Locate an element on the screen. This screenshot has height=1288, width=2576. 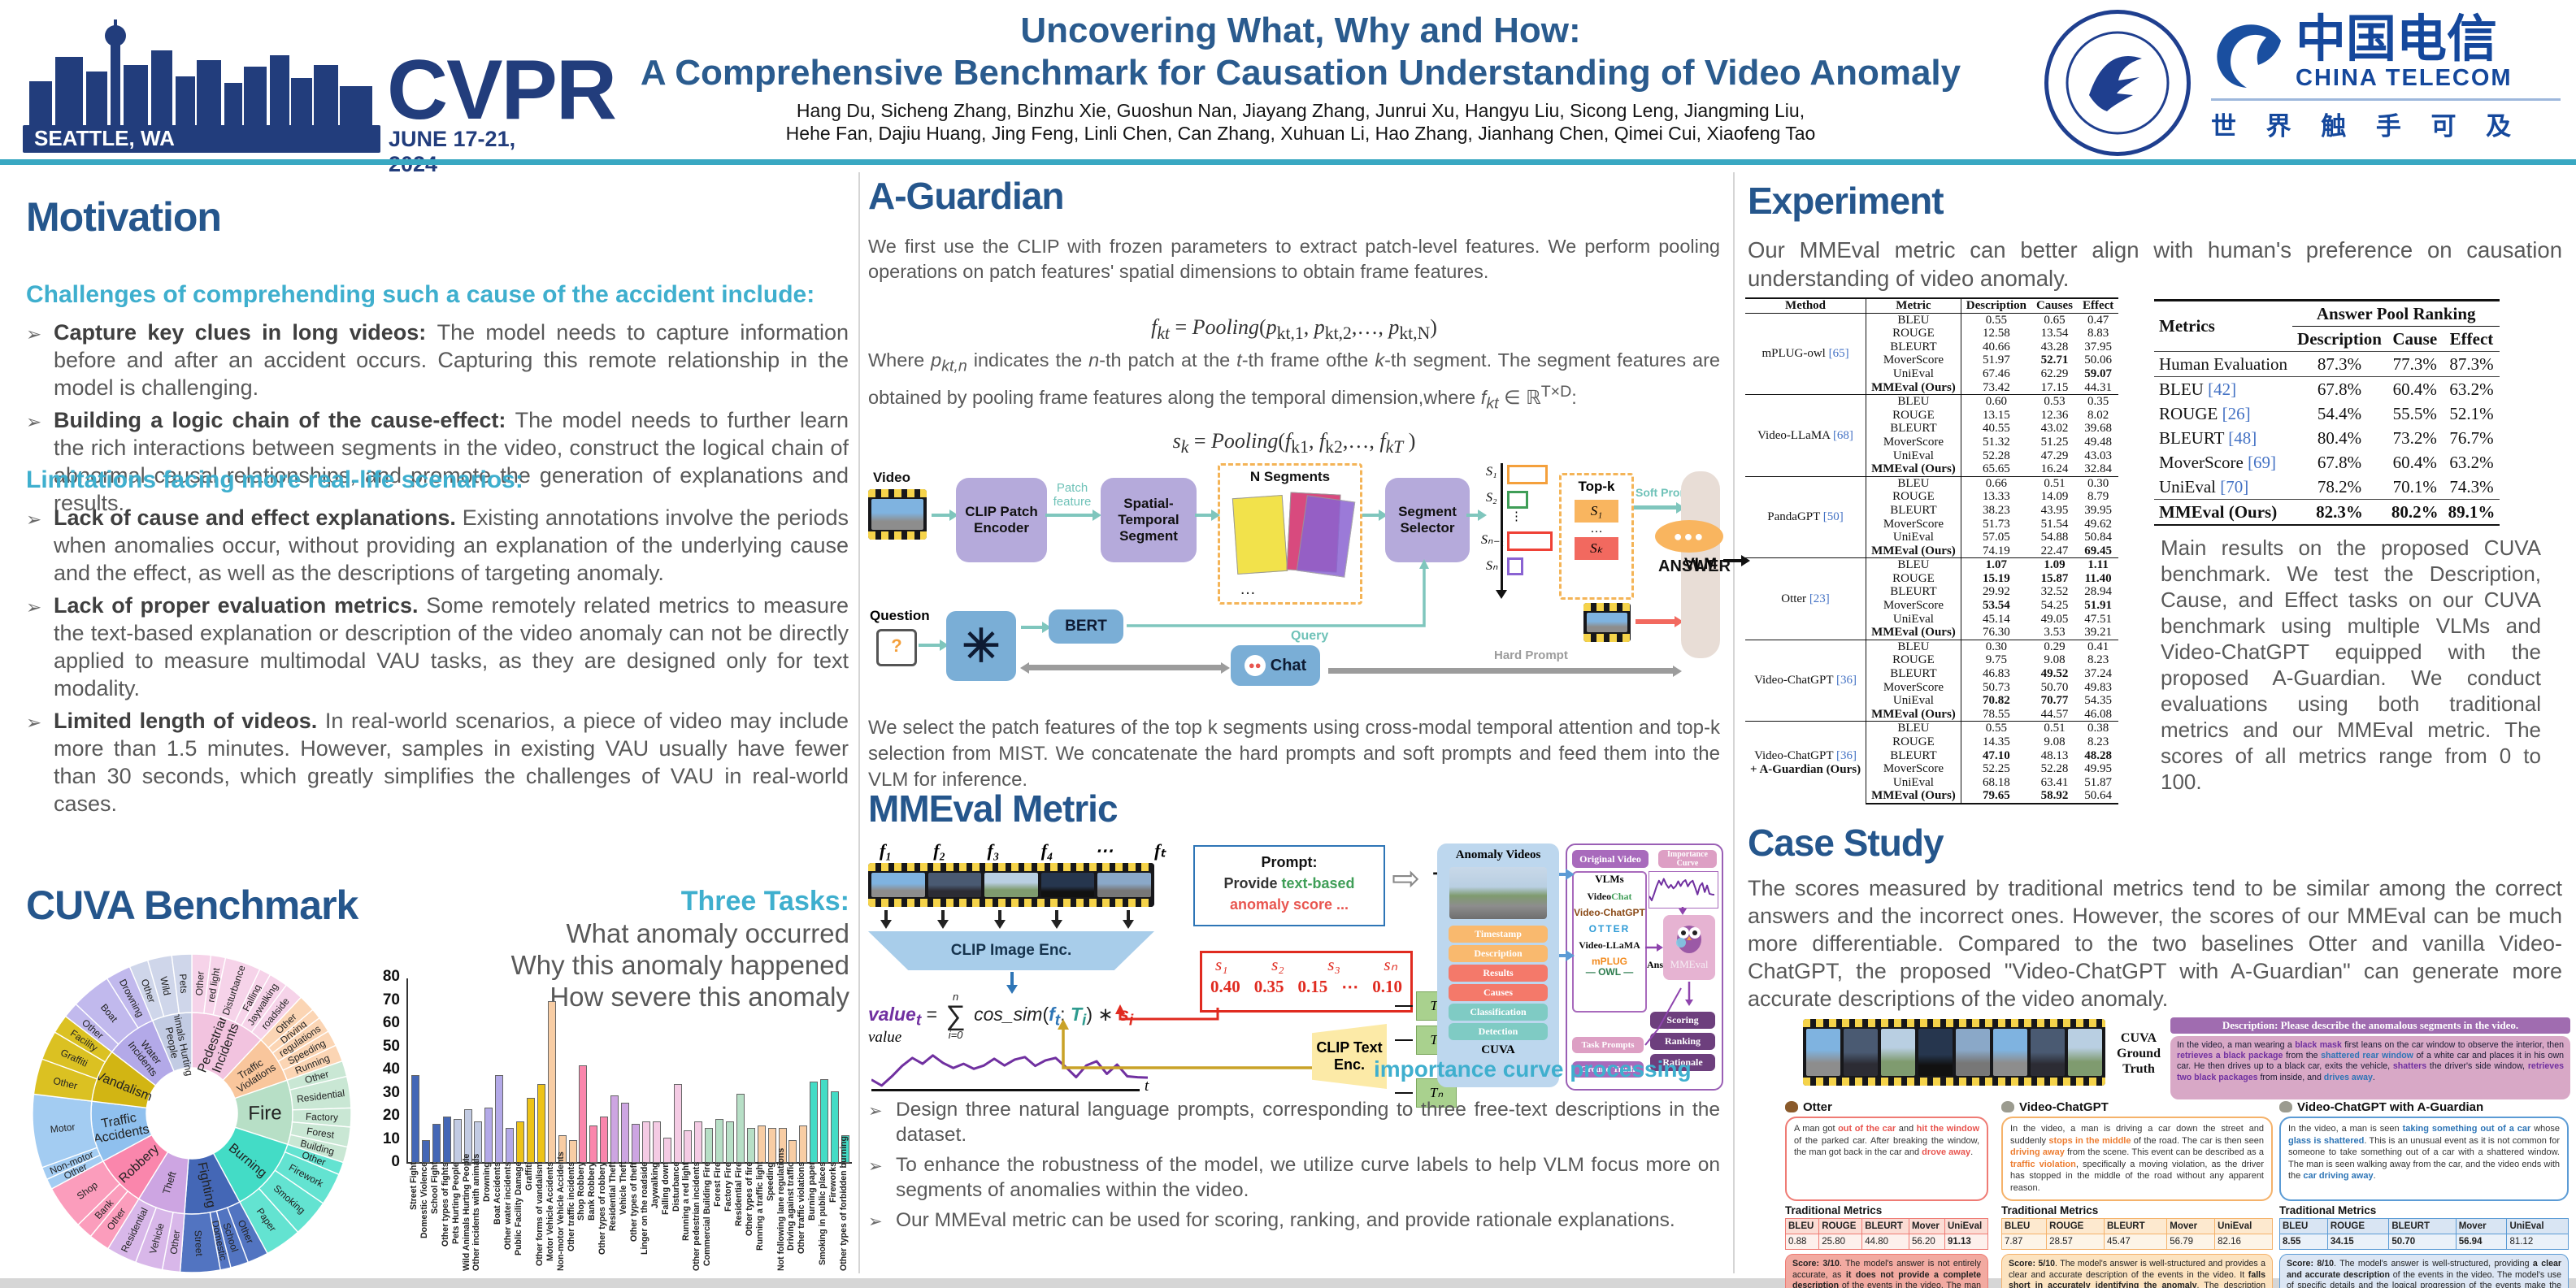
answer-pool-ranking-header: Answer Pool Ranking is located at coordinates (2396, 313).